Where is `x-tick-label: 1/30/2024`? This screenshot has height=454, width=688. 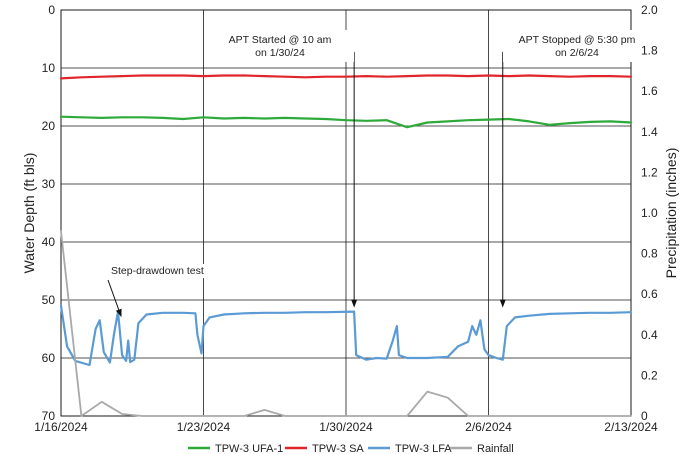
x-tick-label: 1/30/2024 is located at coordinates (346, 427).